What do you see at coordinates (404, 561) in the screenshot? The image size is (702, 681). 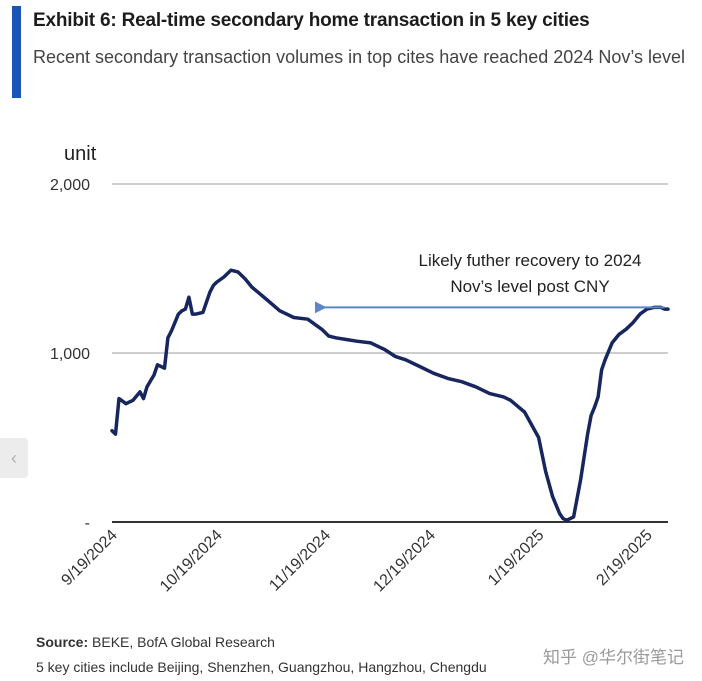 I see `x-tick-label: 12/19/2024` at bounding box center [404, 561].